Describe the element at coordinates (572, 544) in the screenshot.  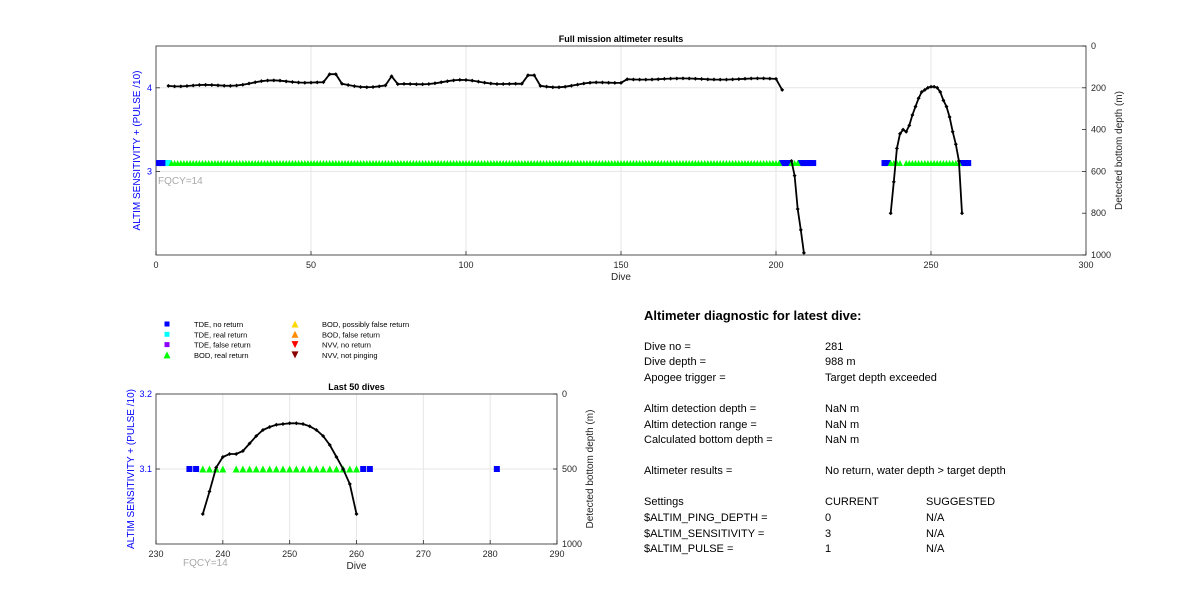
I see `y-right-tick-label: 1000` at that location.